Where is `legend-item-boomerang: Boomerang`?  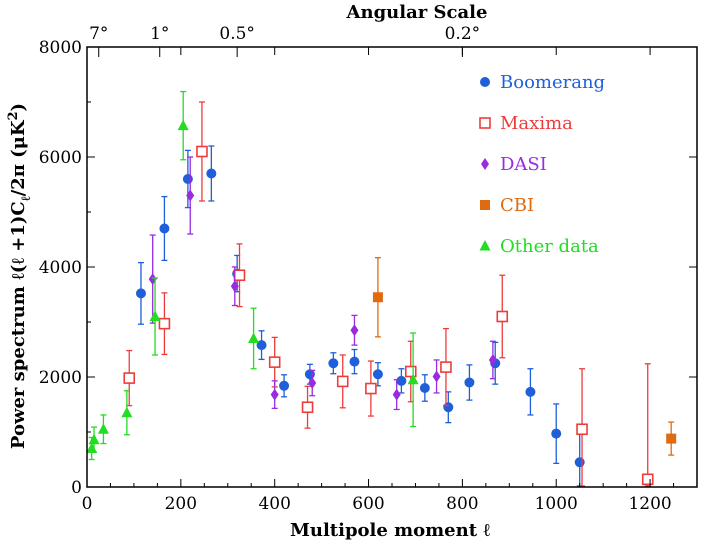
legend-item-boomerang: Boomerang is located at coordinates (542, 82).